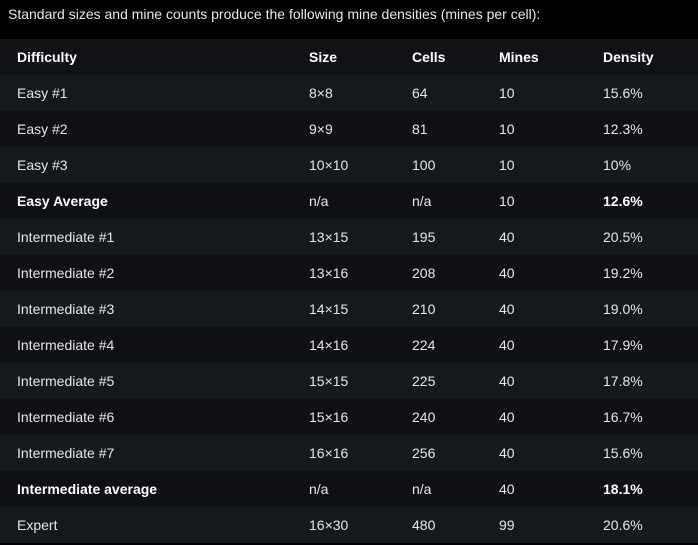 This screenshot has height=545, width=698. Describe the element at coordinates (329, 309) in the screenshot. I see `cell-size: 14×15` at that location.